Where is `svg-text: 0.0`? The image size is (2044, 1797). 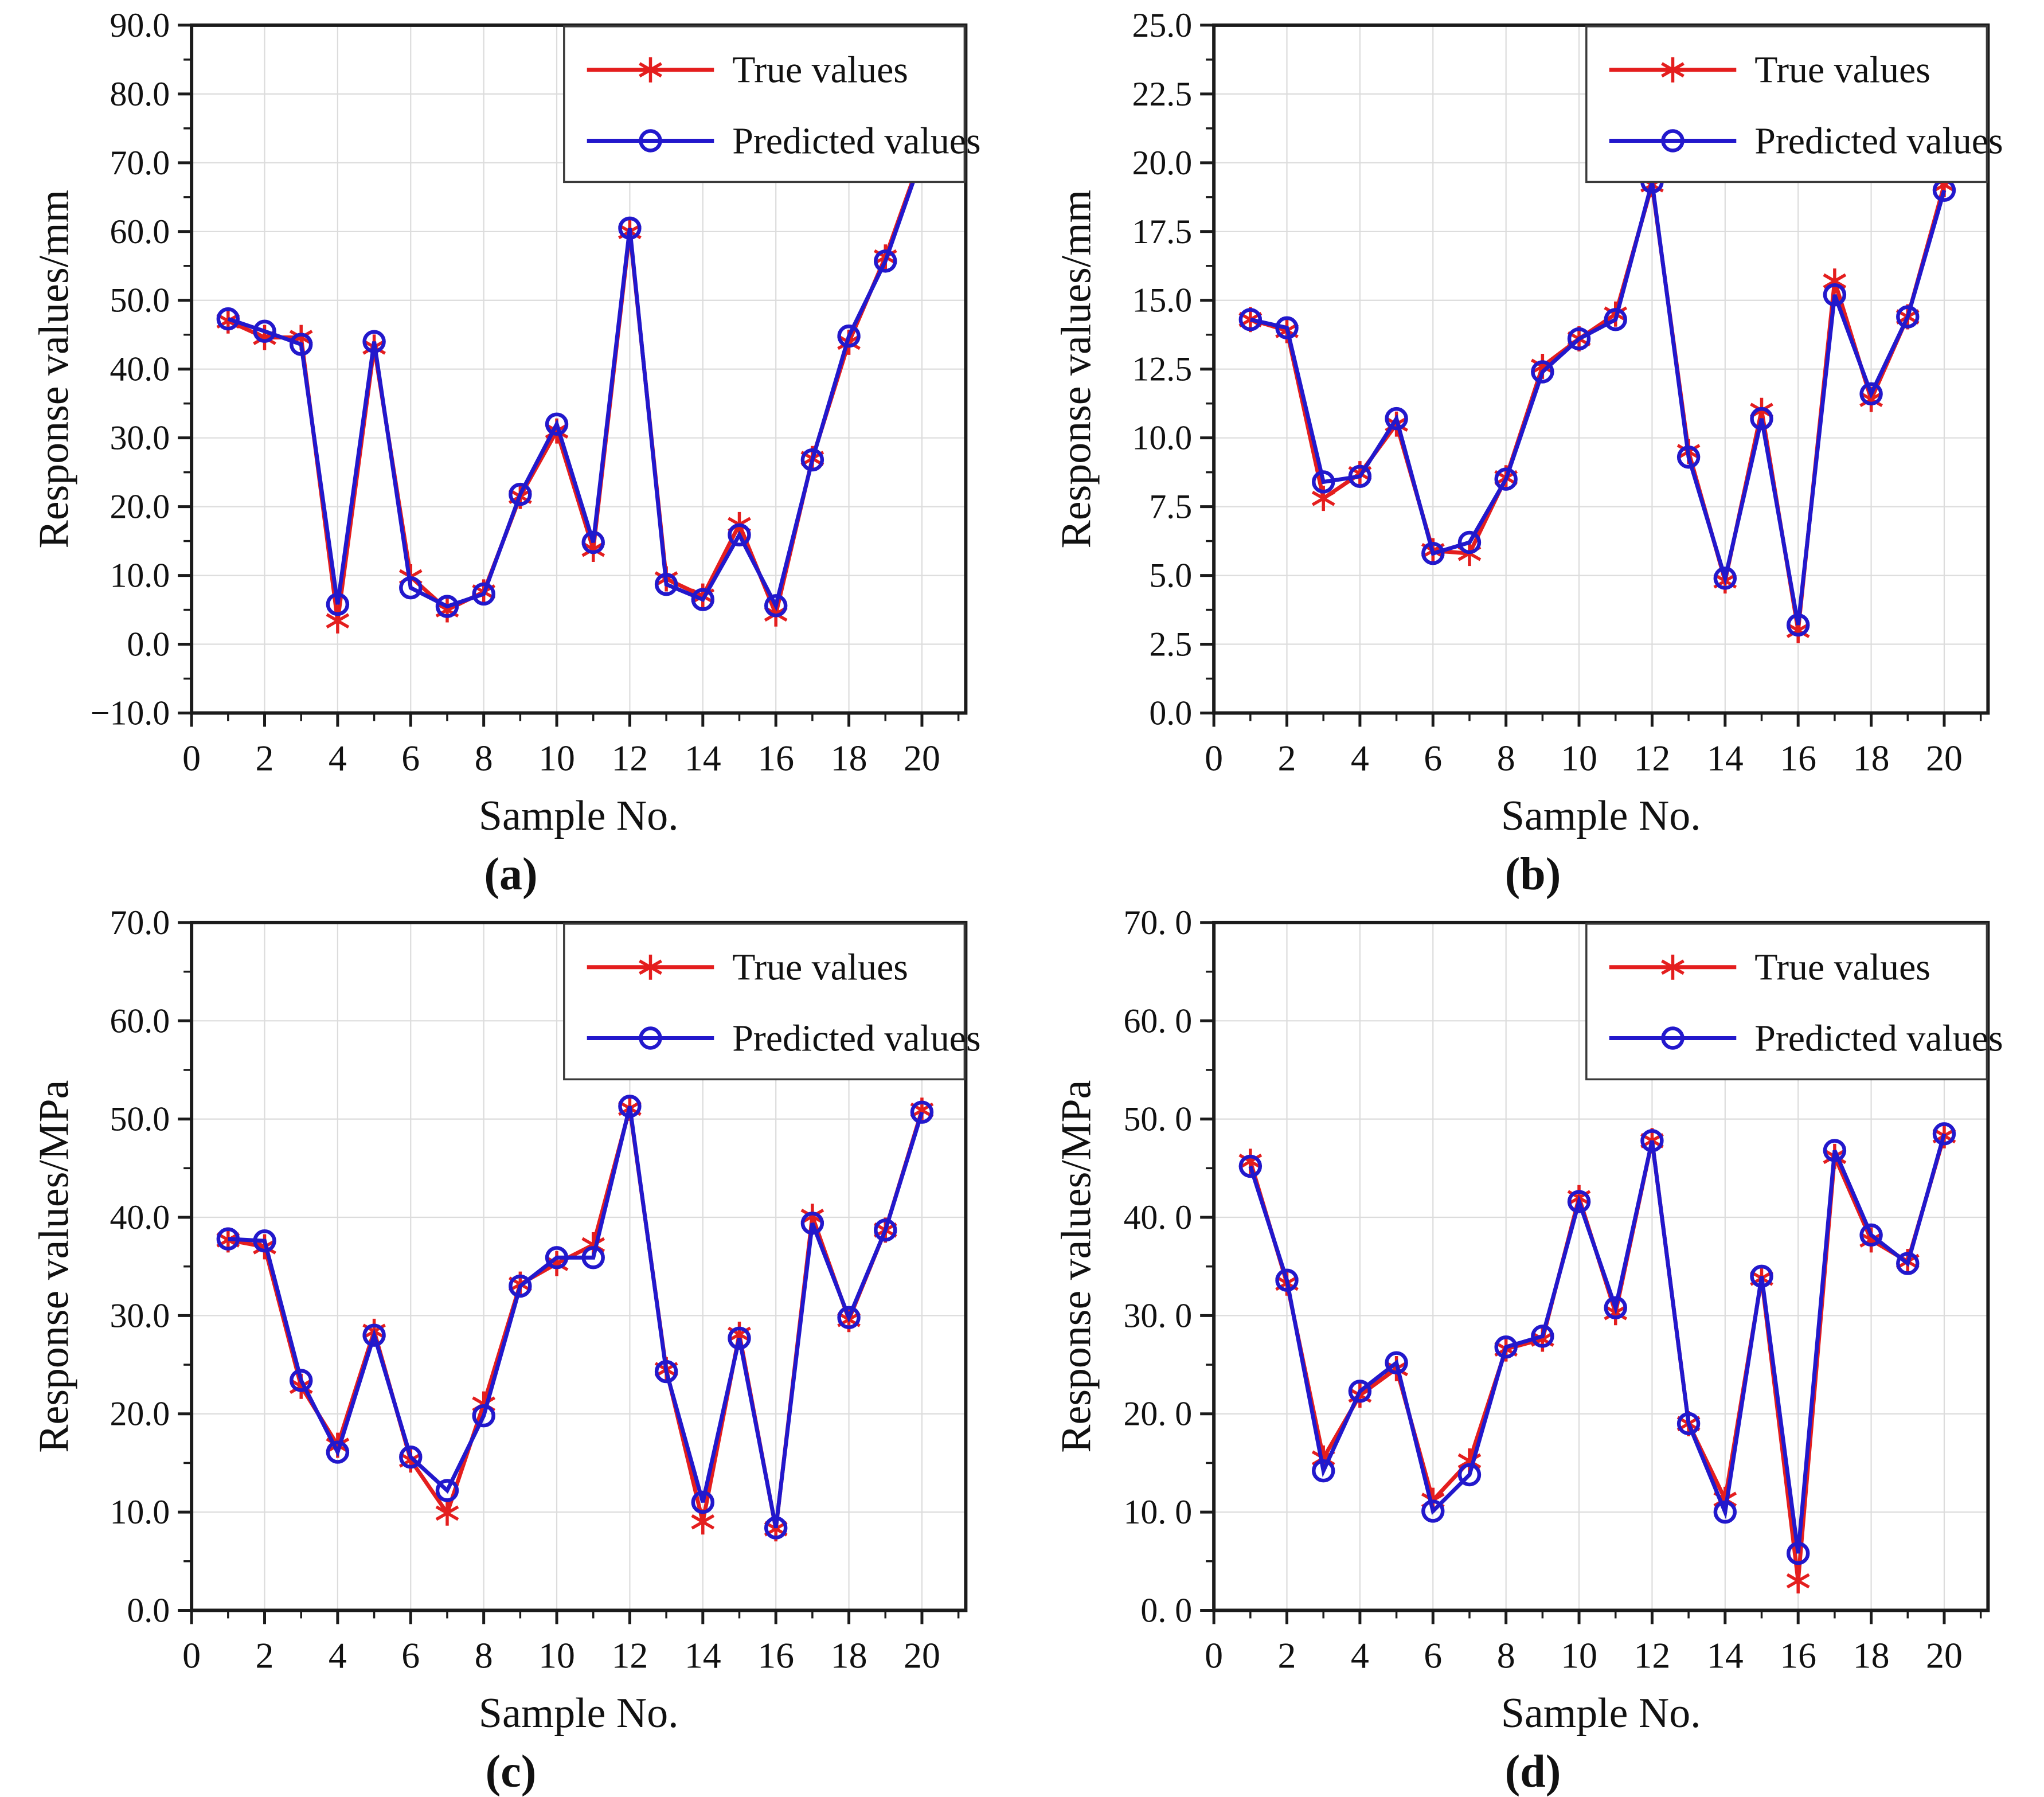 svg-text: 0.0 is located at coordinates (148, 1610).